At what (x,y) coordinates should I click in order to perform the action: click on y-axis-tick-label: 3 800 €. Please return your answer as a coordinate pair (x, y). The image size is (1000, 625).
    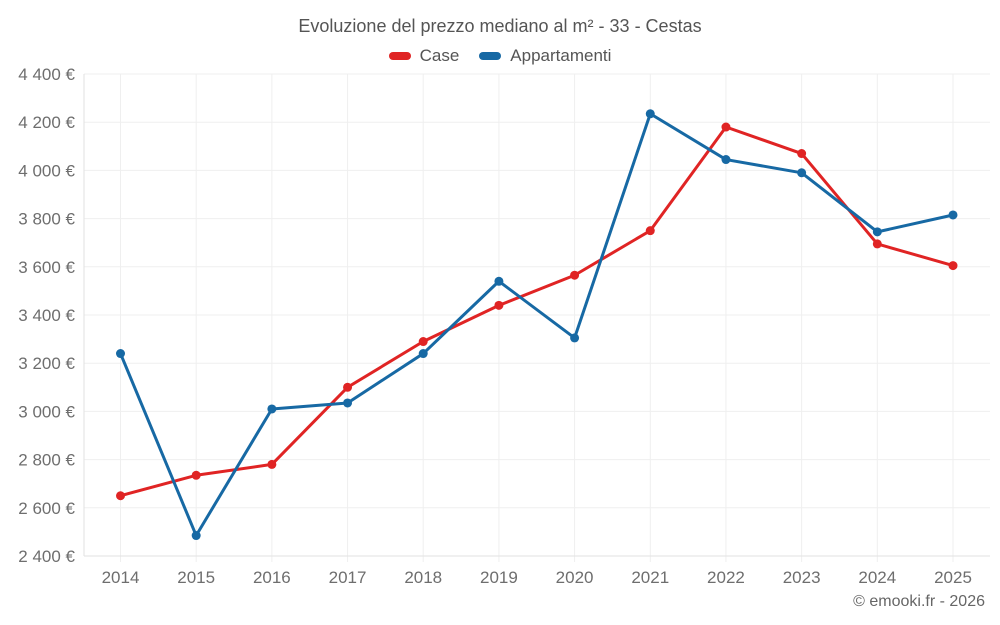
    Looking at the image, I should click on (46, 219).